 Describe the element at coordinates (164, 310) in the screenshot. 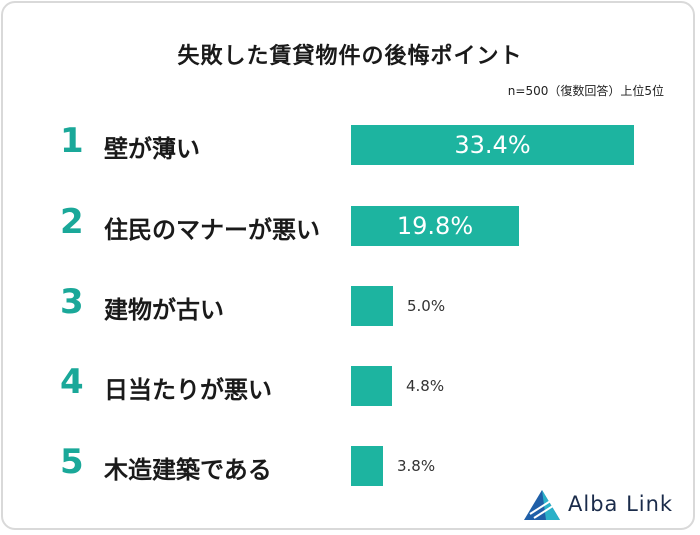

I see `category-label: 建物が古い` at that location.